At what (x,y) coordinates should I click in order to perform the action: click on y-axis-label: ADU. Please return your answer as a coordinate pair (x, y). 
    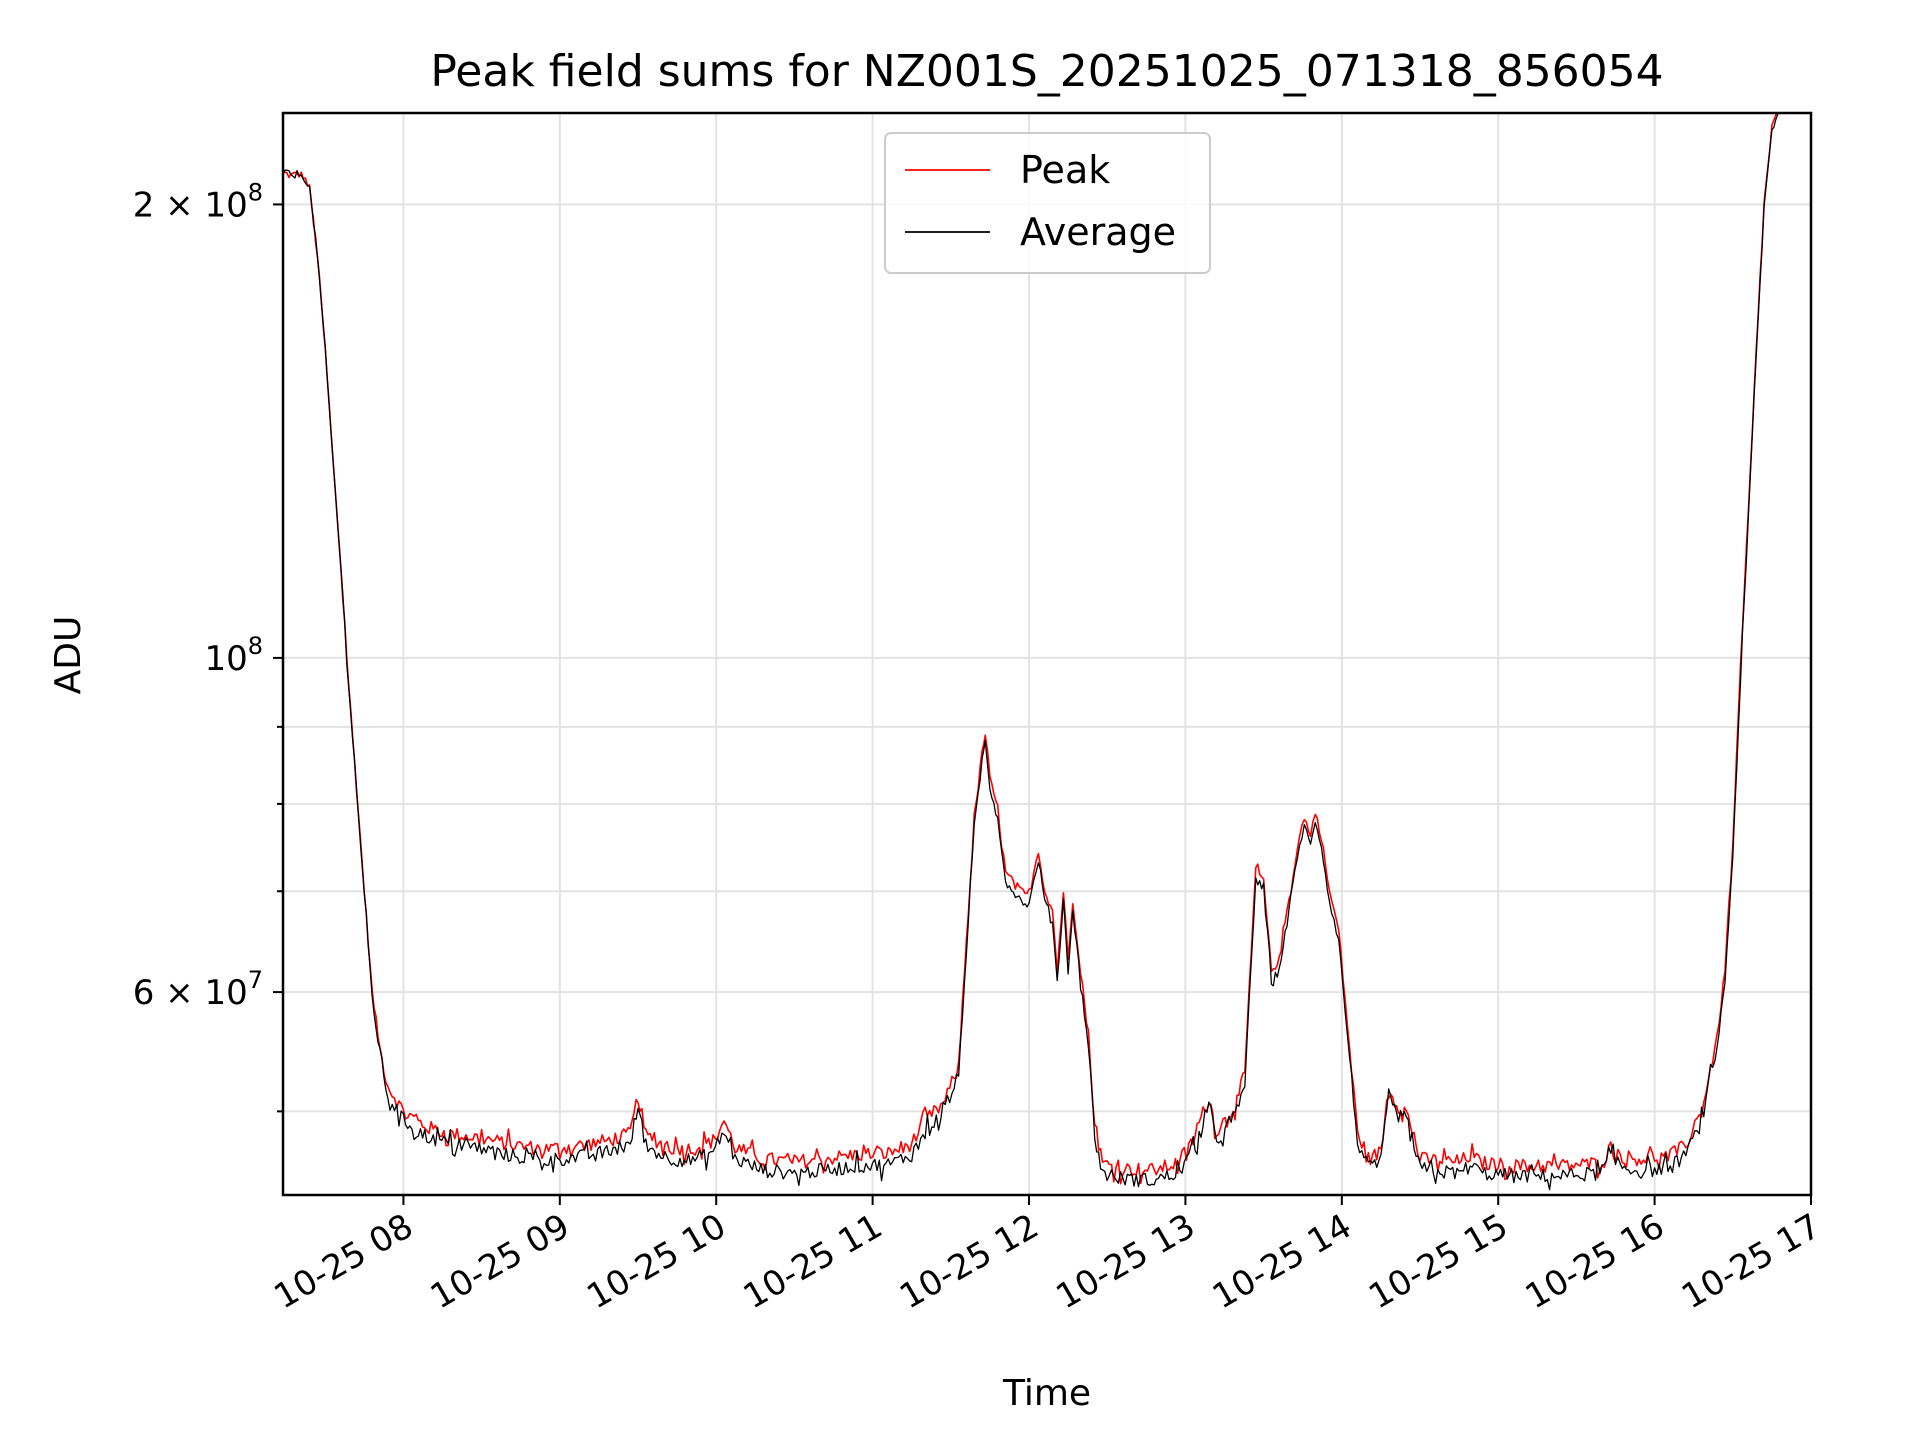
    Looking at the image, I should click on (68, 655).